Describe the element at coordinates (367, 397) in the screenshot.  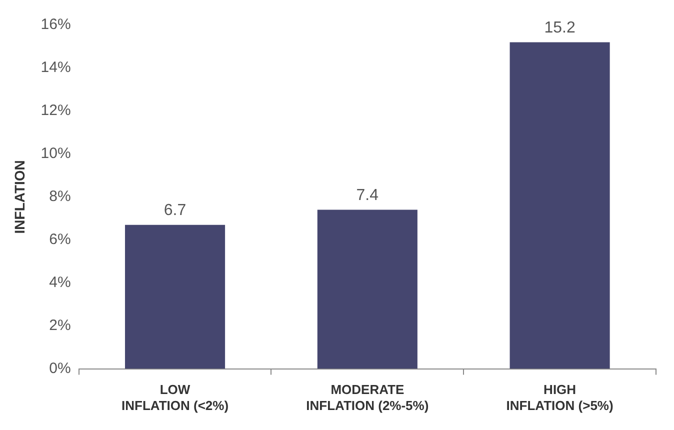
I see `x-tick-label: MODERATE INFLATION (2%-5%)` at that location.